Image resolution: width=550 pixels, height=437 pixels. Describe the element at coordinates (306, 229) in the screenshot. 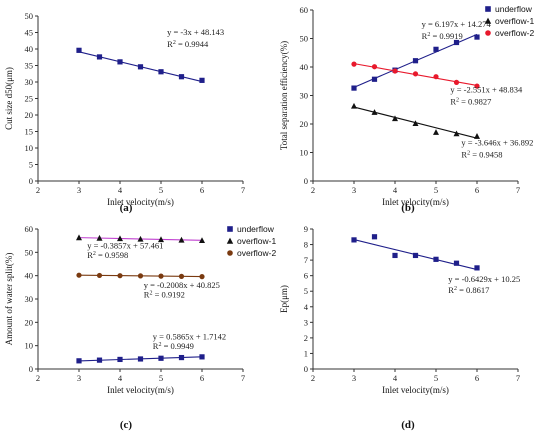

I see `y-tick-label: 9` at that location.